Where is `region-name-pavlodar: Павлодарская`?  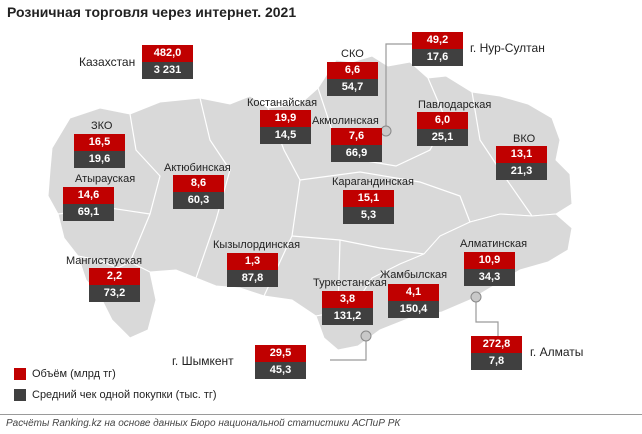 region-name-pavlodar: Павлодарская is located at coordinates (455, 105).